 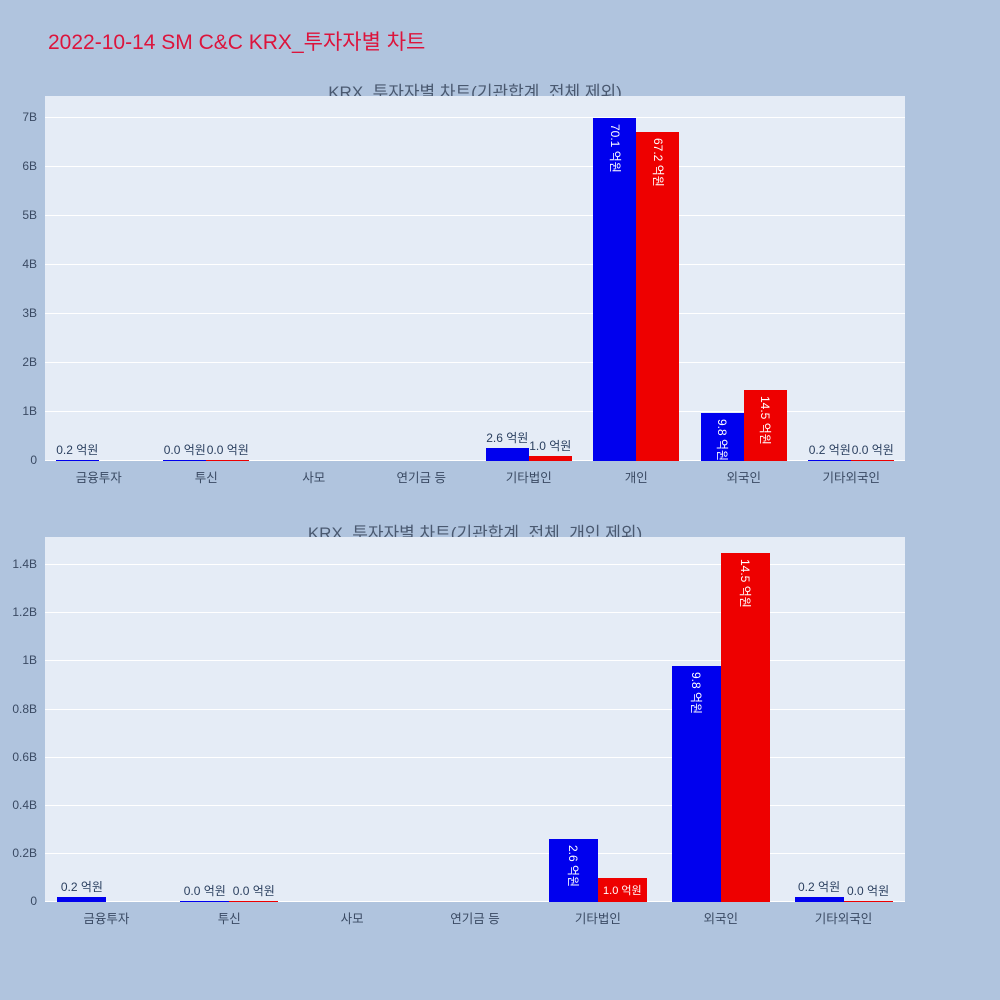 I want to click on y-axis-tick-label: 1.2B, so click(x=24, y=612).